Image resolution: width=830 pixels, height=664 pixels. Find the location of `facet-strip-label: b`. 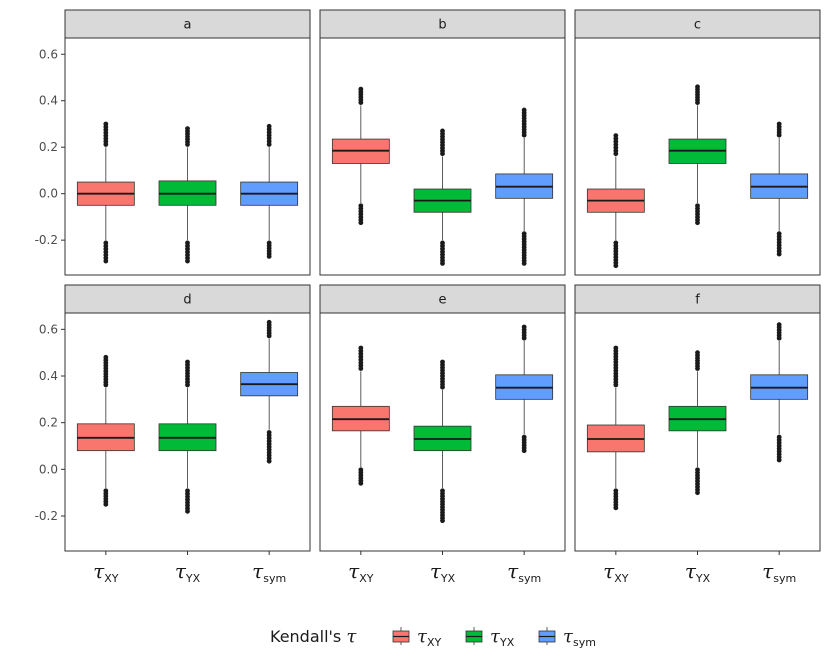

facet-strip-label: b is located at coordinates (442, 25).